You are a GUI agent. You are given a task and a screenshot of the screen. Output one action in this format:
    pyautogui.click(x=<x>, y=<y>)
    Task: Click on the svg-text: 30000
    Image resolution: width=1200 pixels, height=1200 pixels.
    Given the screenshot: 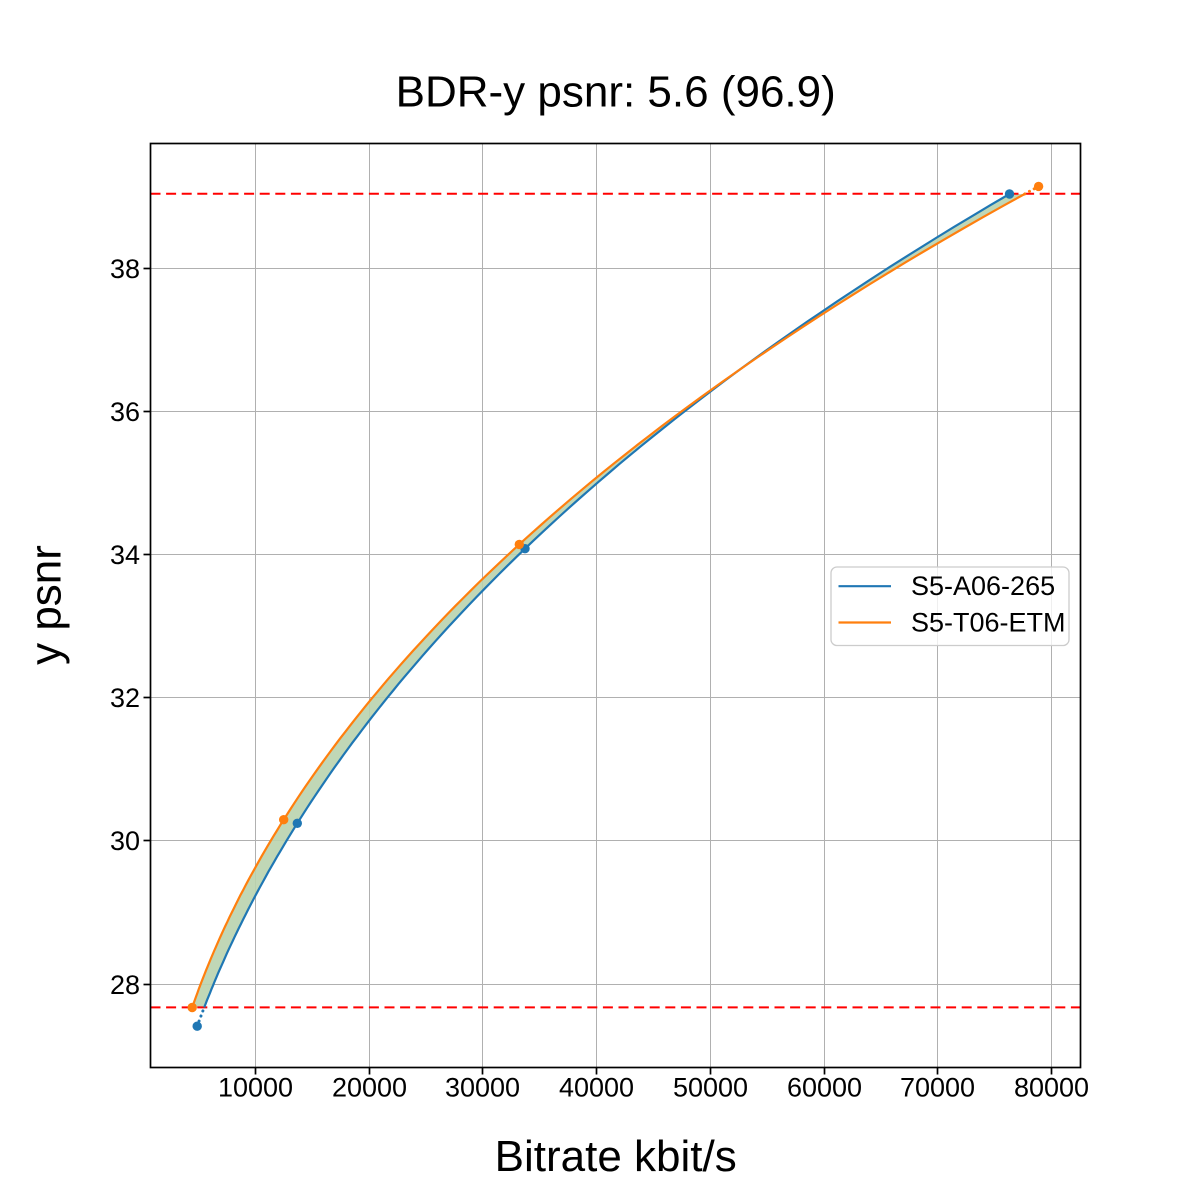 What is the action you would take?
    pyautogui.click(x=482, y=1088)
    